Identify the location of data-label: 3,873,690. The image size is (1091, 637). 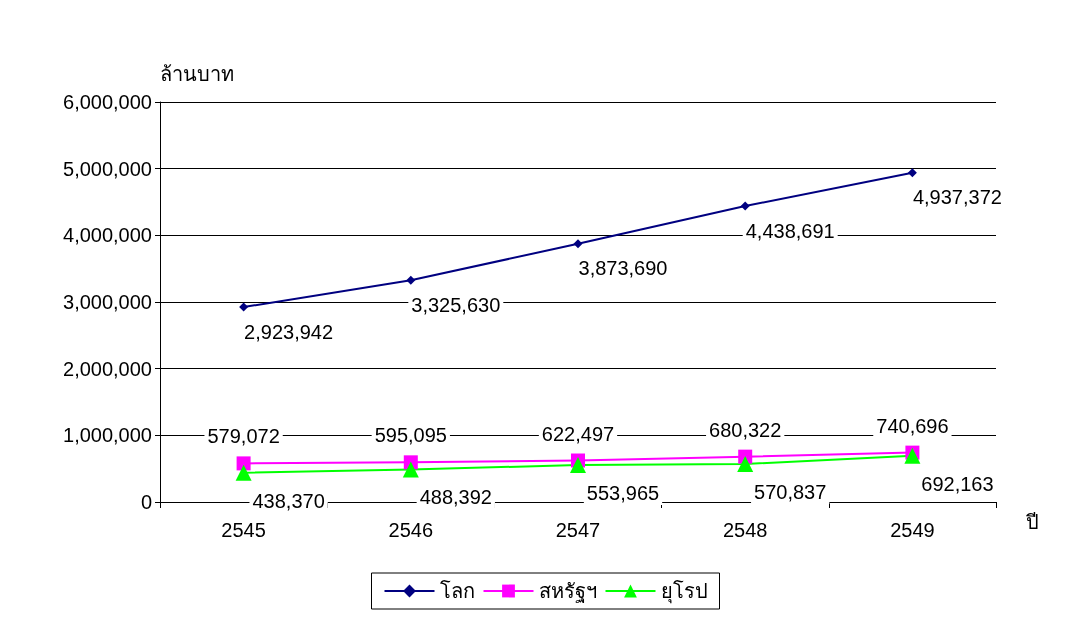
(623, 268).